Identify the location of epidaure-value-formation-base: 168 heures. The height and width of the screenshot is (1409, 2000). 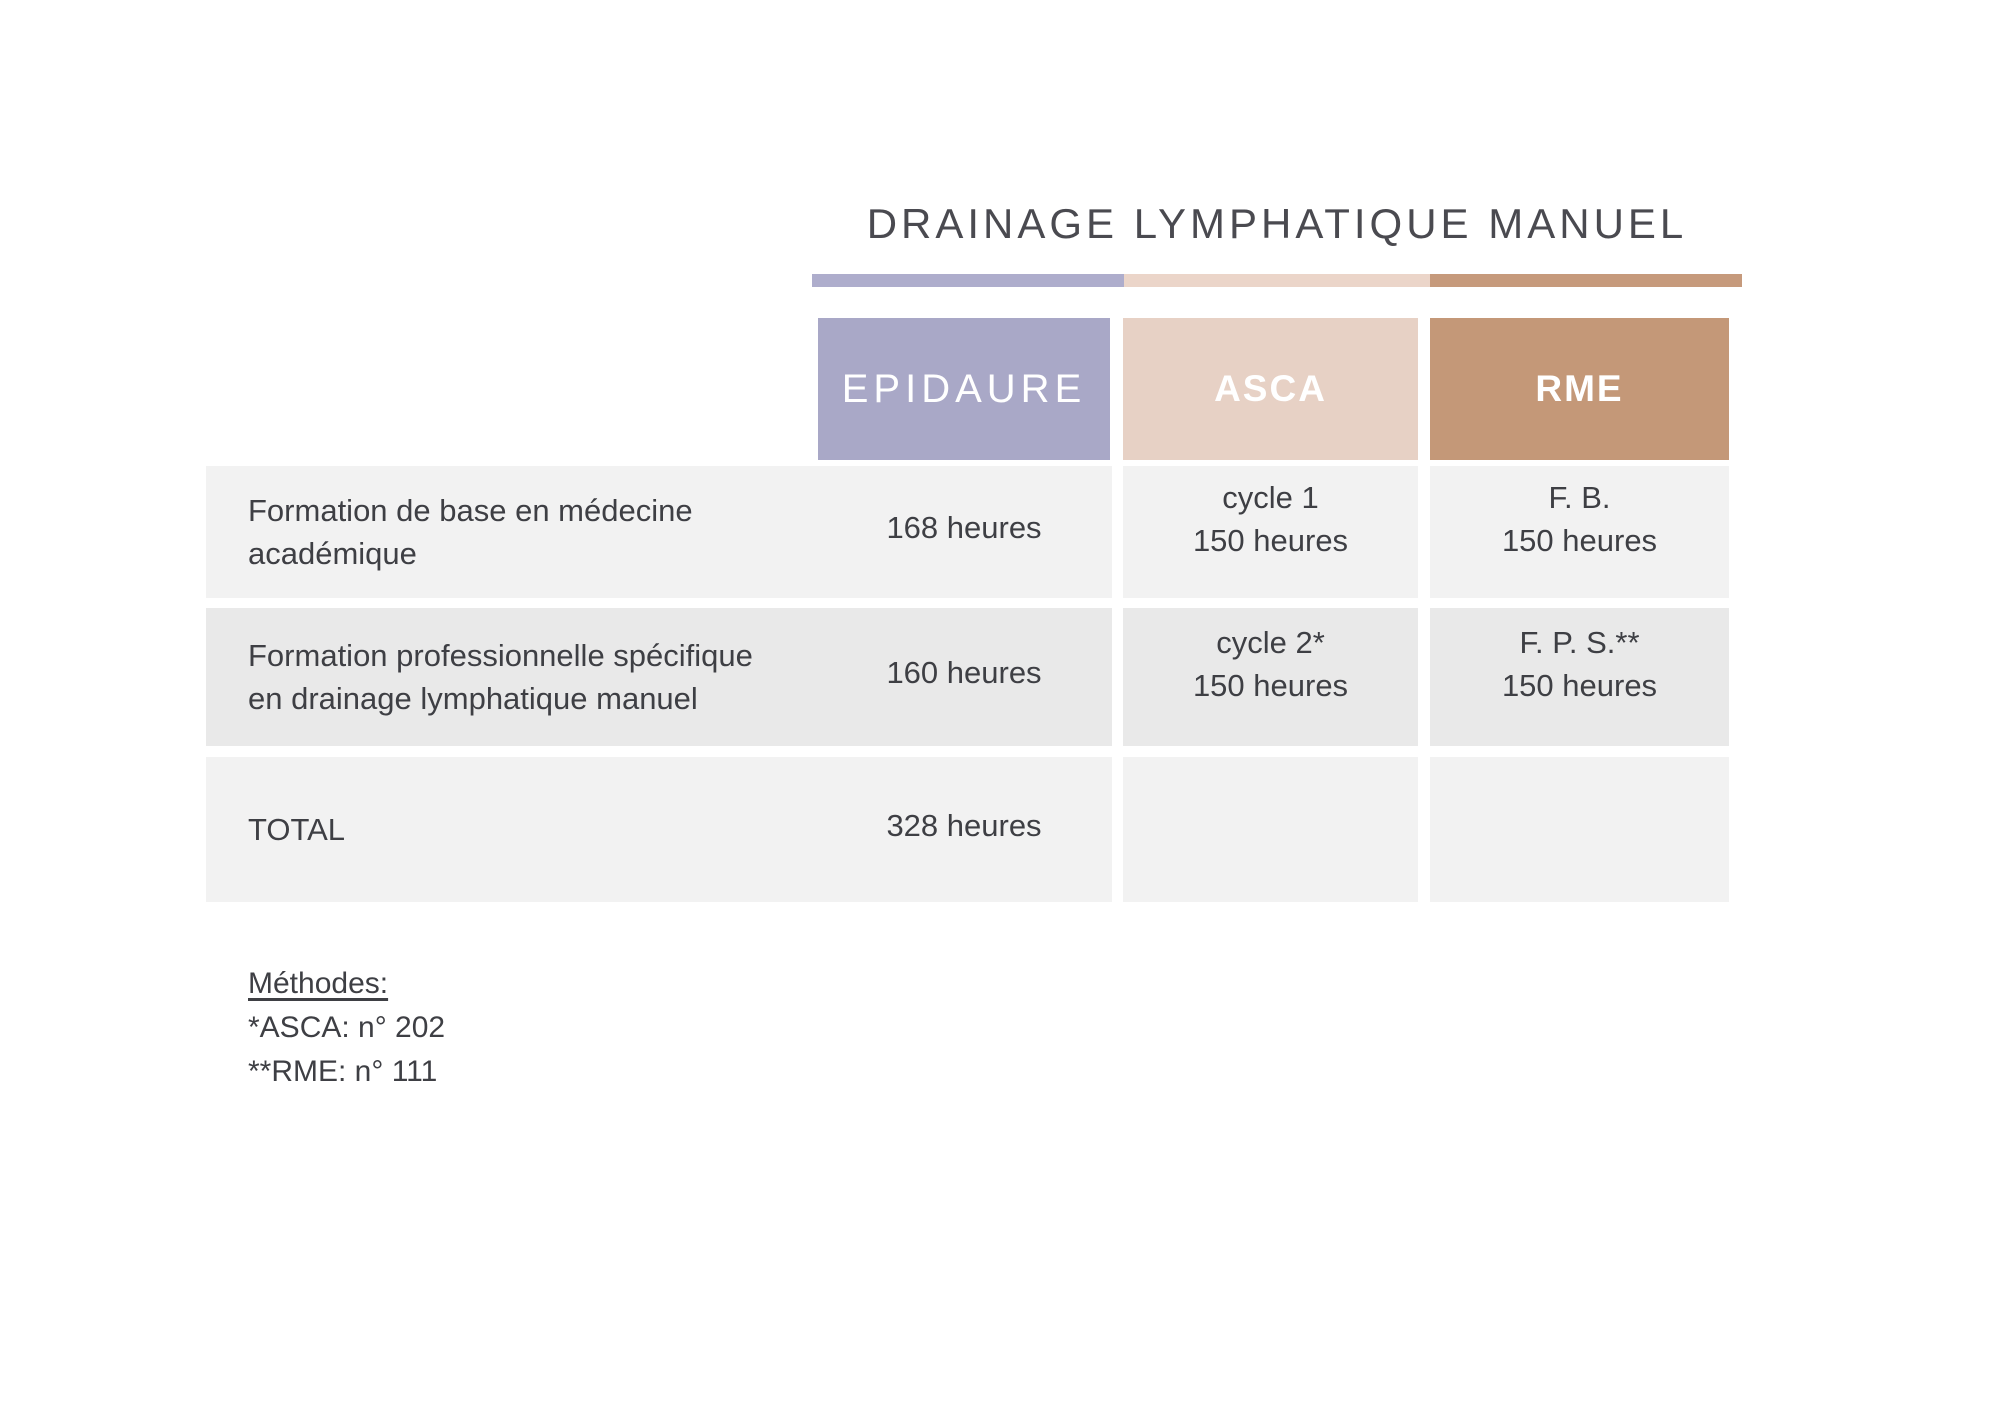
(964, 527).